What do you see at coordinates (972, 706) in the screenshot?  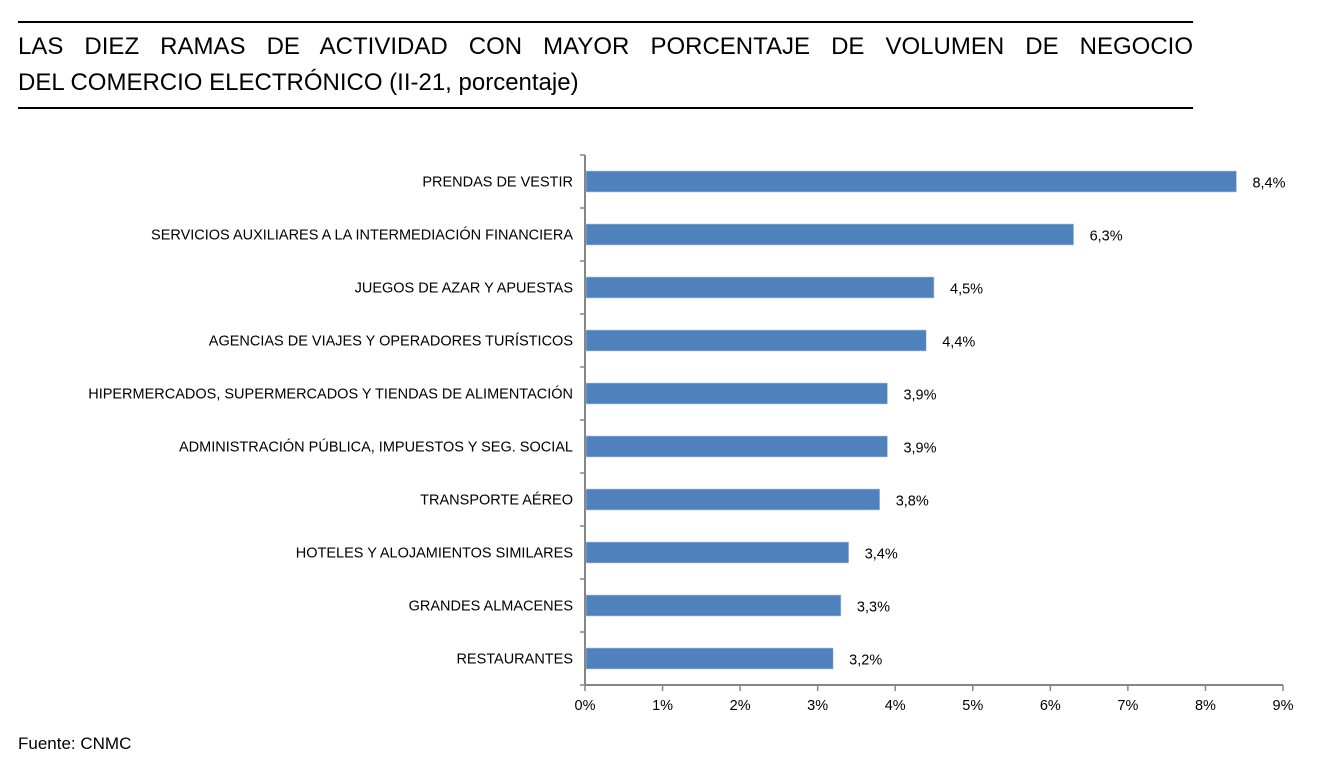 I see `x-tick-label: 5%` at bounding box center [972, 706].